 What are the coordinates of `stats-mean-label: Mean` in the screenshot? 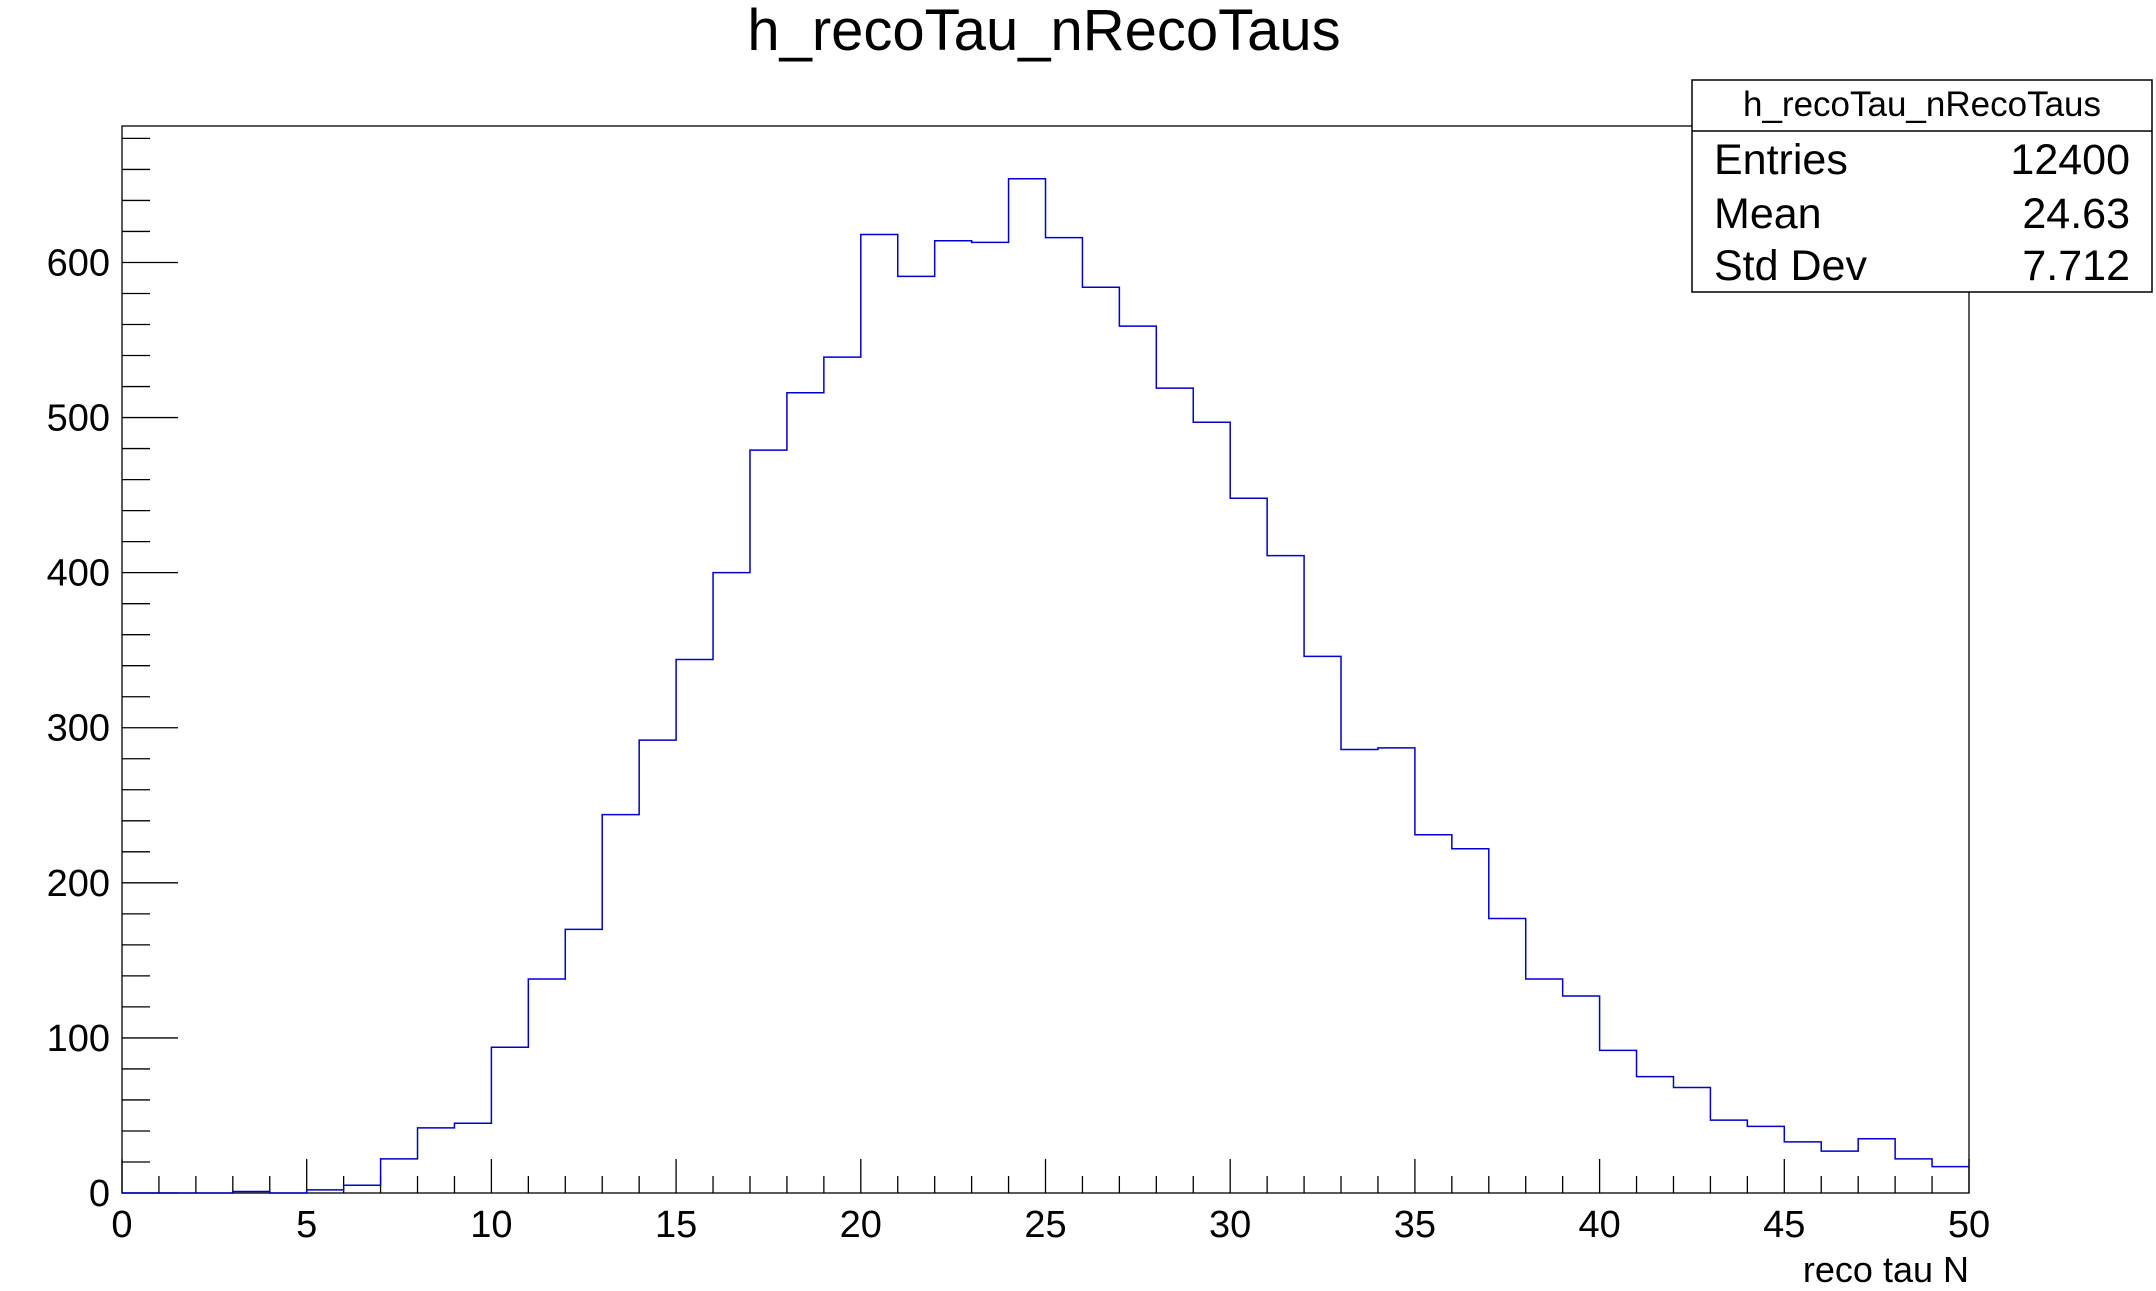 It's located at (1768, 214).